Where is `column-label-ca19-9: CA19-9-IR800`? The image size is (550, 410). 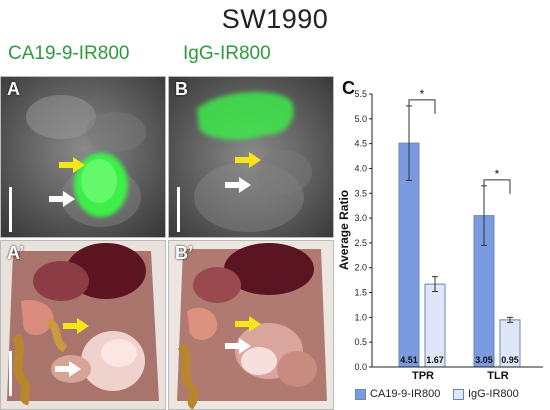
column-label-ca19-9: CA19-9-IR800 is located at coordinates (69, 53).